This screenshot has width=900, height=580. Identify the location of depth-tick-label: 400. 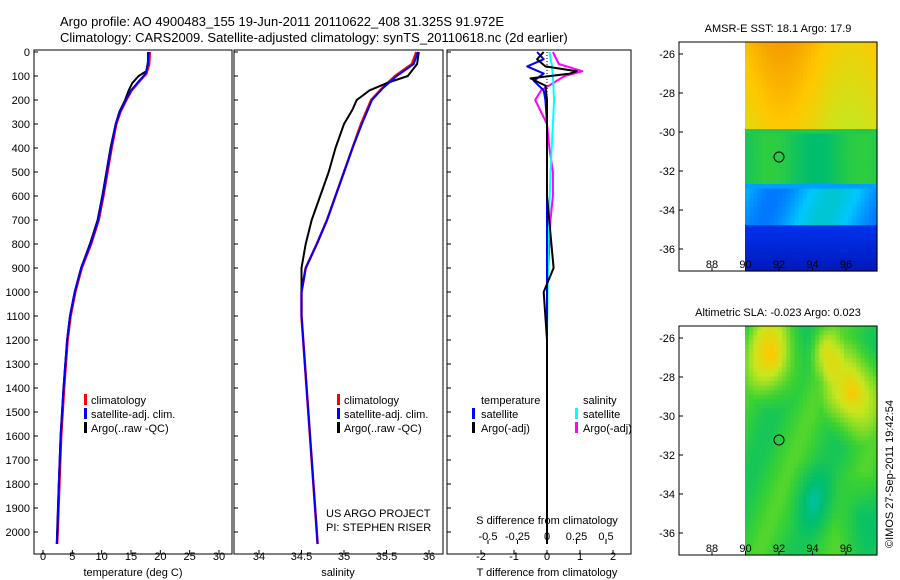
(21, 149).